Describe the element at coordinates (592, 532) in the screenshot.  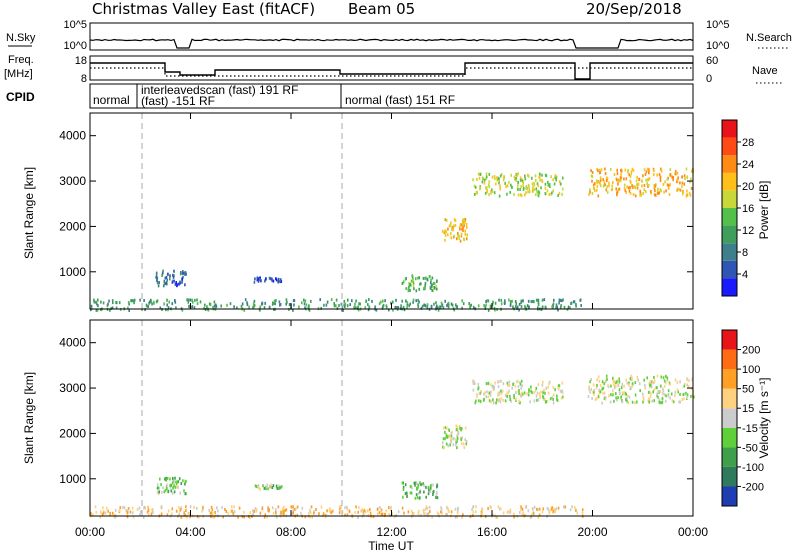
I see `time-tick-label-5: 20:00` at that location.